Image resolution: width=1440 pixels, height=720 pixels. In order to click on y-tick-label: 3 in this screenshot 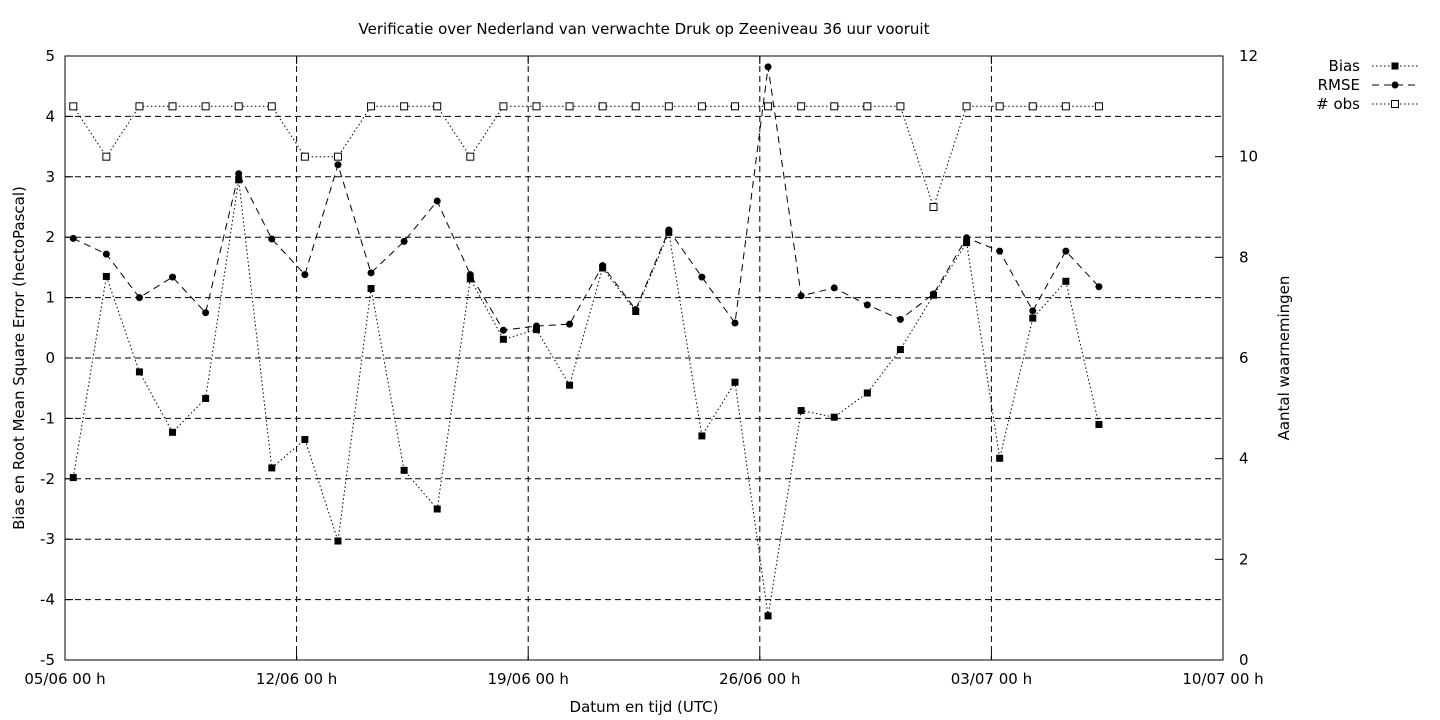, I will do `click(50, 177)`.